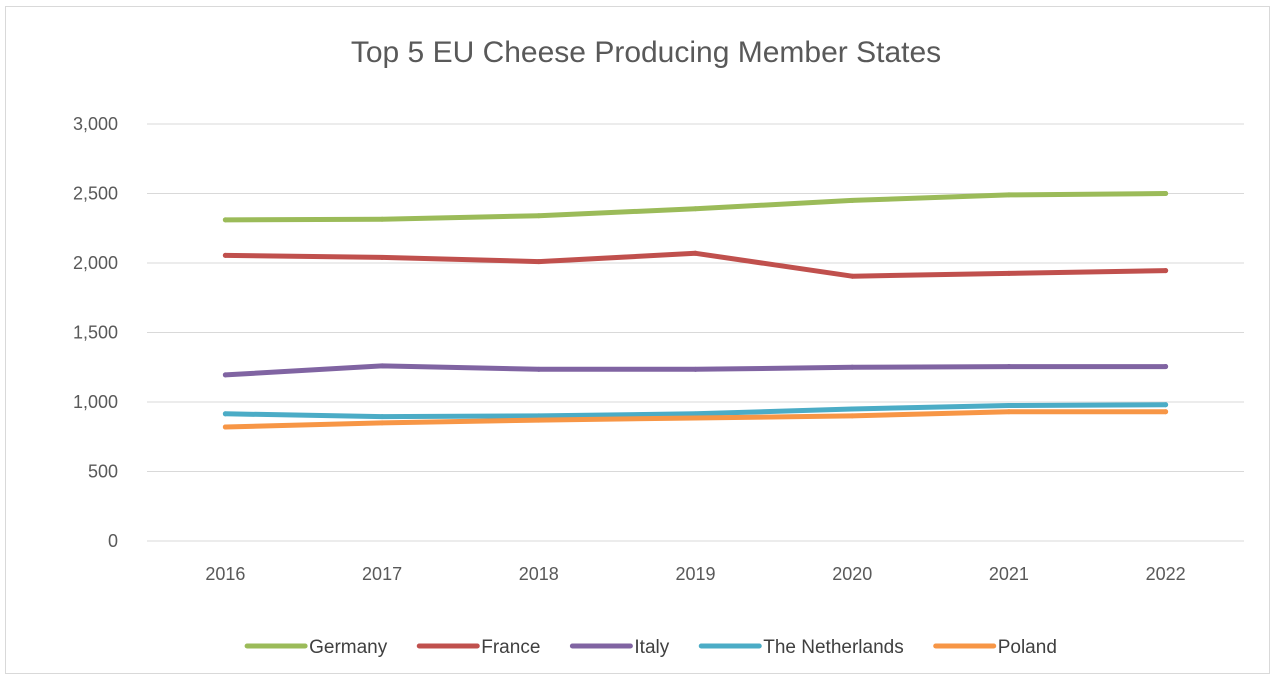 The width and height of the screenshot is (1277, 680). Describe the element at coordinates (510, 647) in the screenshot. I see `legend-label-france: France` at that location.